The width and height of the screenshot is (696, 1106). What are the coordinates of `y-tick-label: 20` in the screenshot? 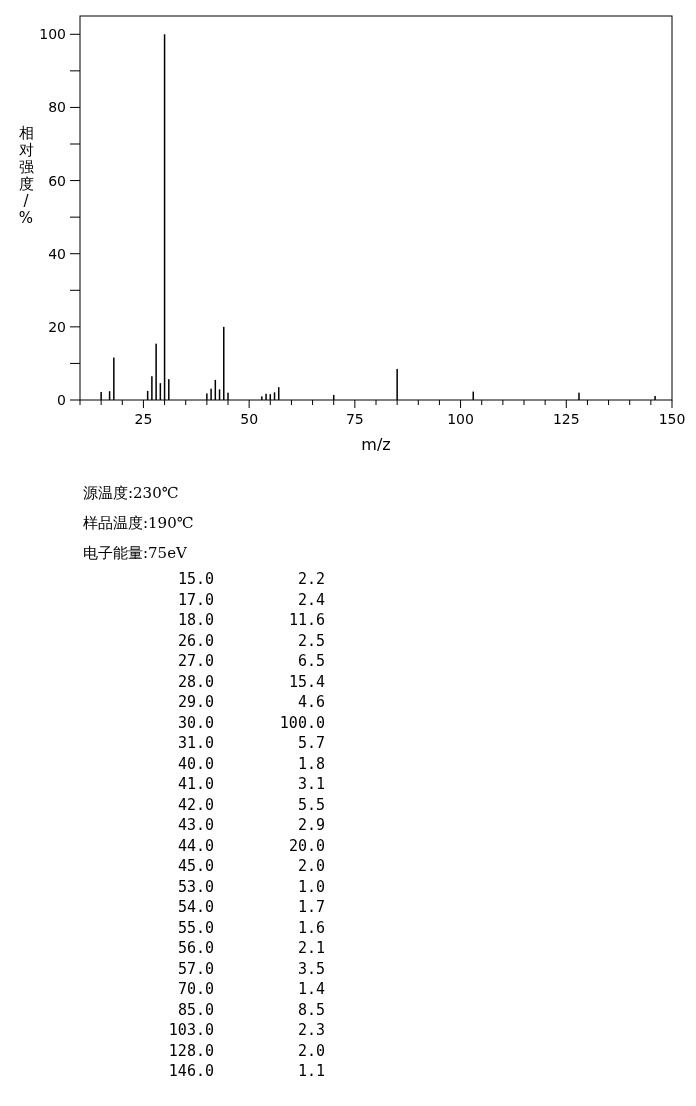 It's located at (57, 326).